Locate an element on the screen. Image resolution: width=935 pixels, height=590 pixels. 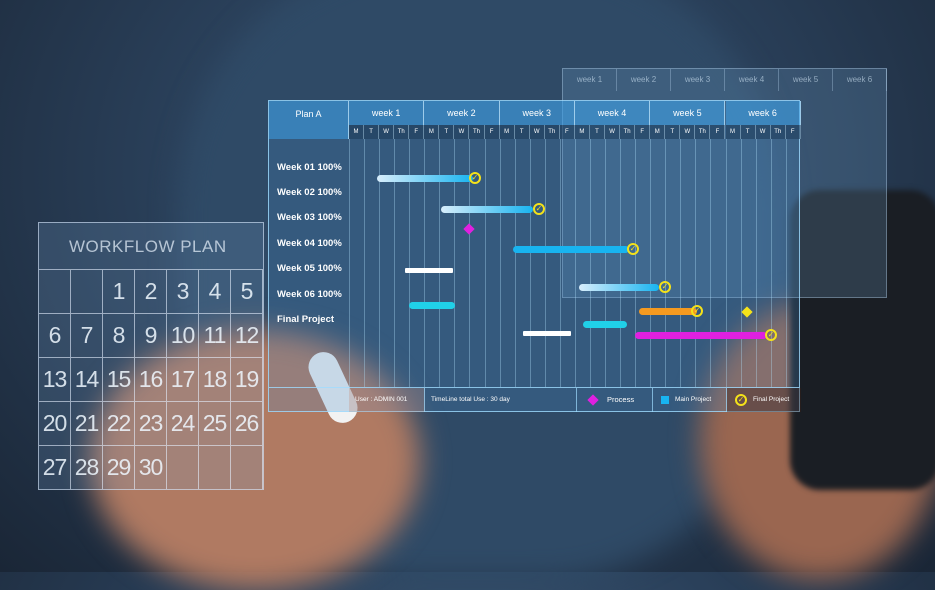
calendar-day: 17 is located at coordinates (183, 379).